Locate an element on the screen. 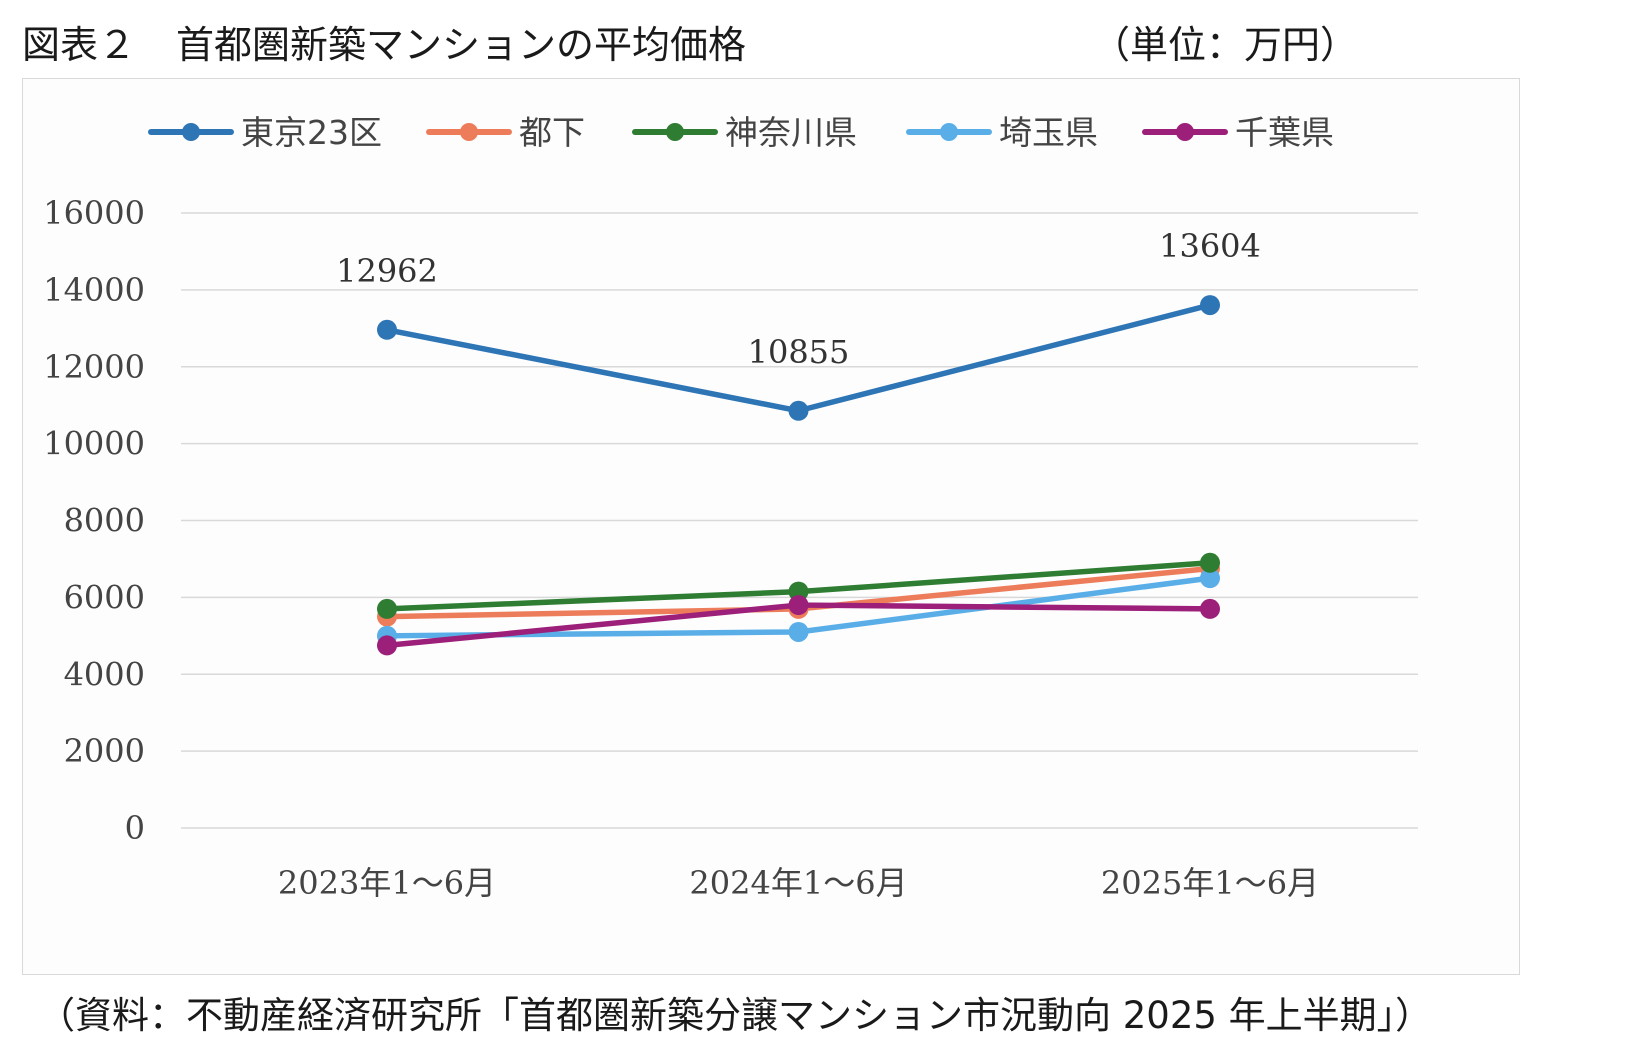 This screenshot has width=1635, height=1046. figure-number: 図表２ is located at coordinates (79, 45).